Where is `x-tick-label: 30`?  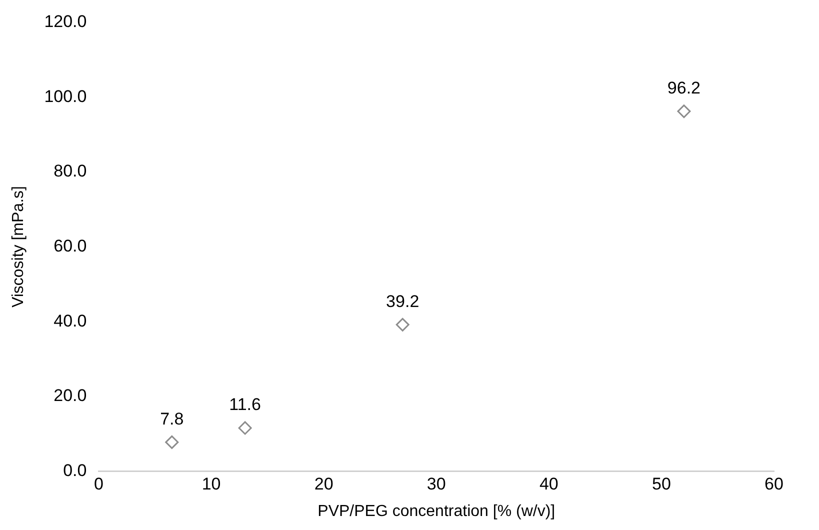 x-tick-label: 30 is located at coordinates (436, 484).